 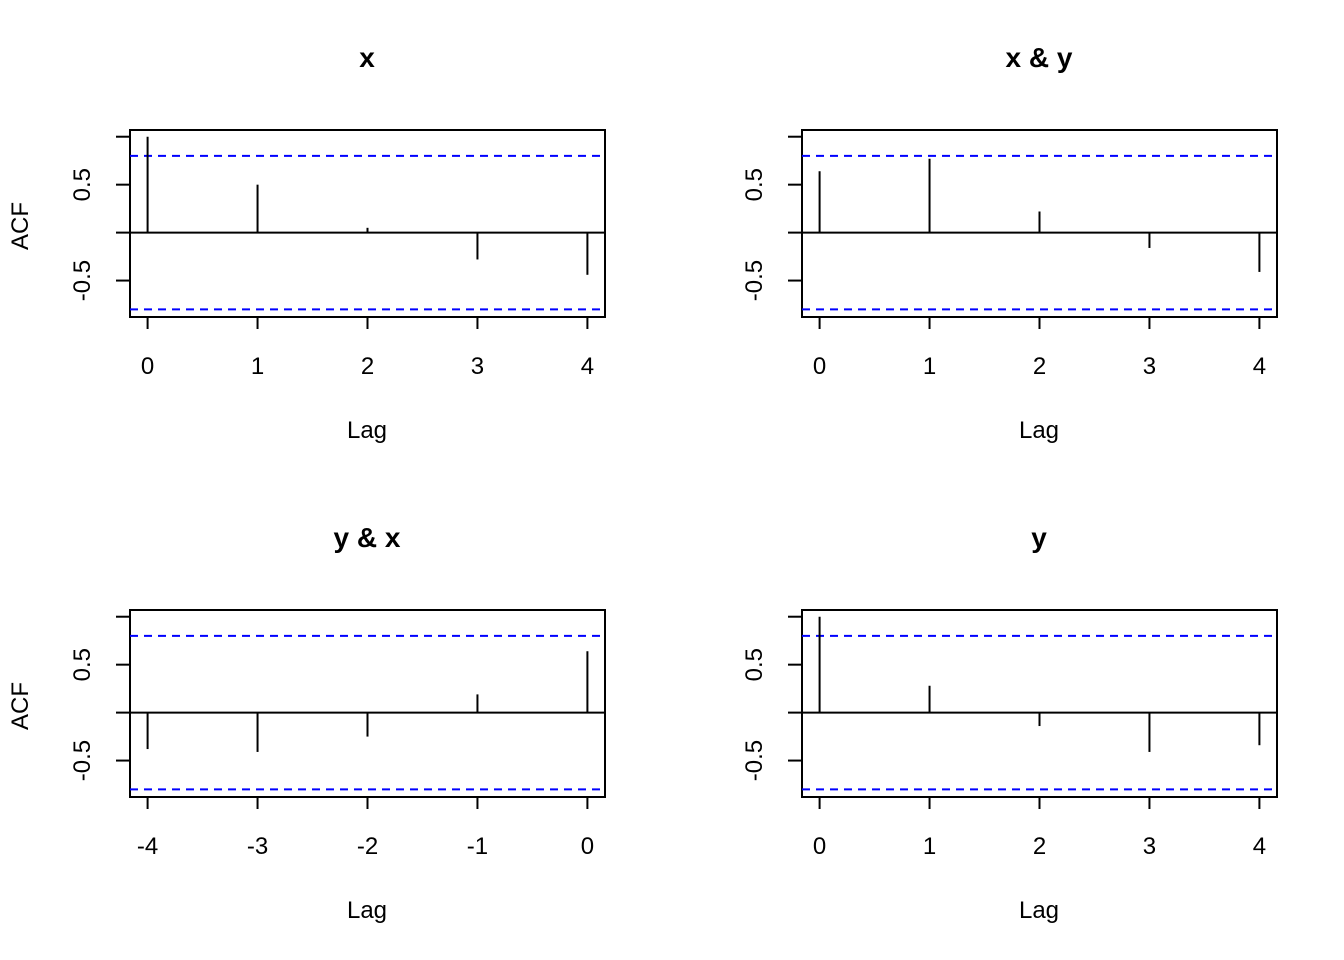 I want to click on x-tick-label: -1, so click(x=477, y=846).